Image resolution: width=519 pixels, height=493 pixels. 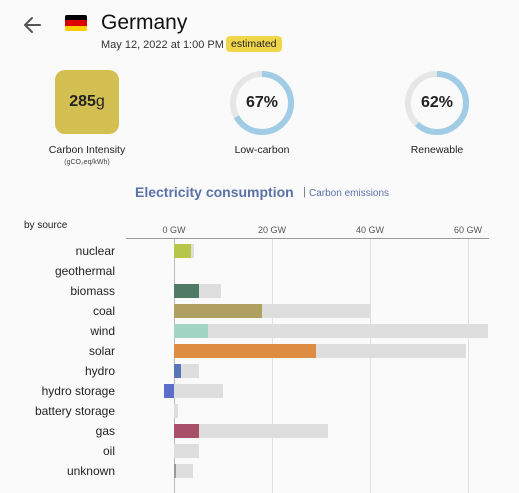 I want to click on renewable-donut, so click(x=437, y=103).